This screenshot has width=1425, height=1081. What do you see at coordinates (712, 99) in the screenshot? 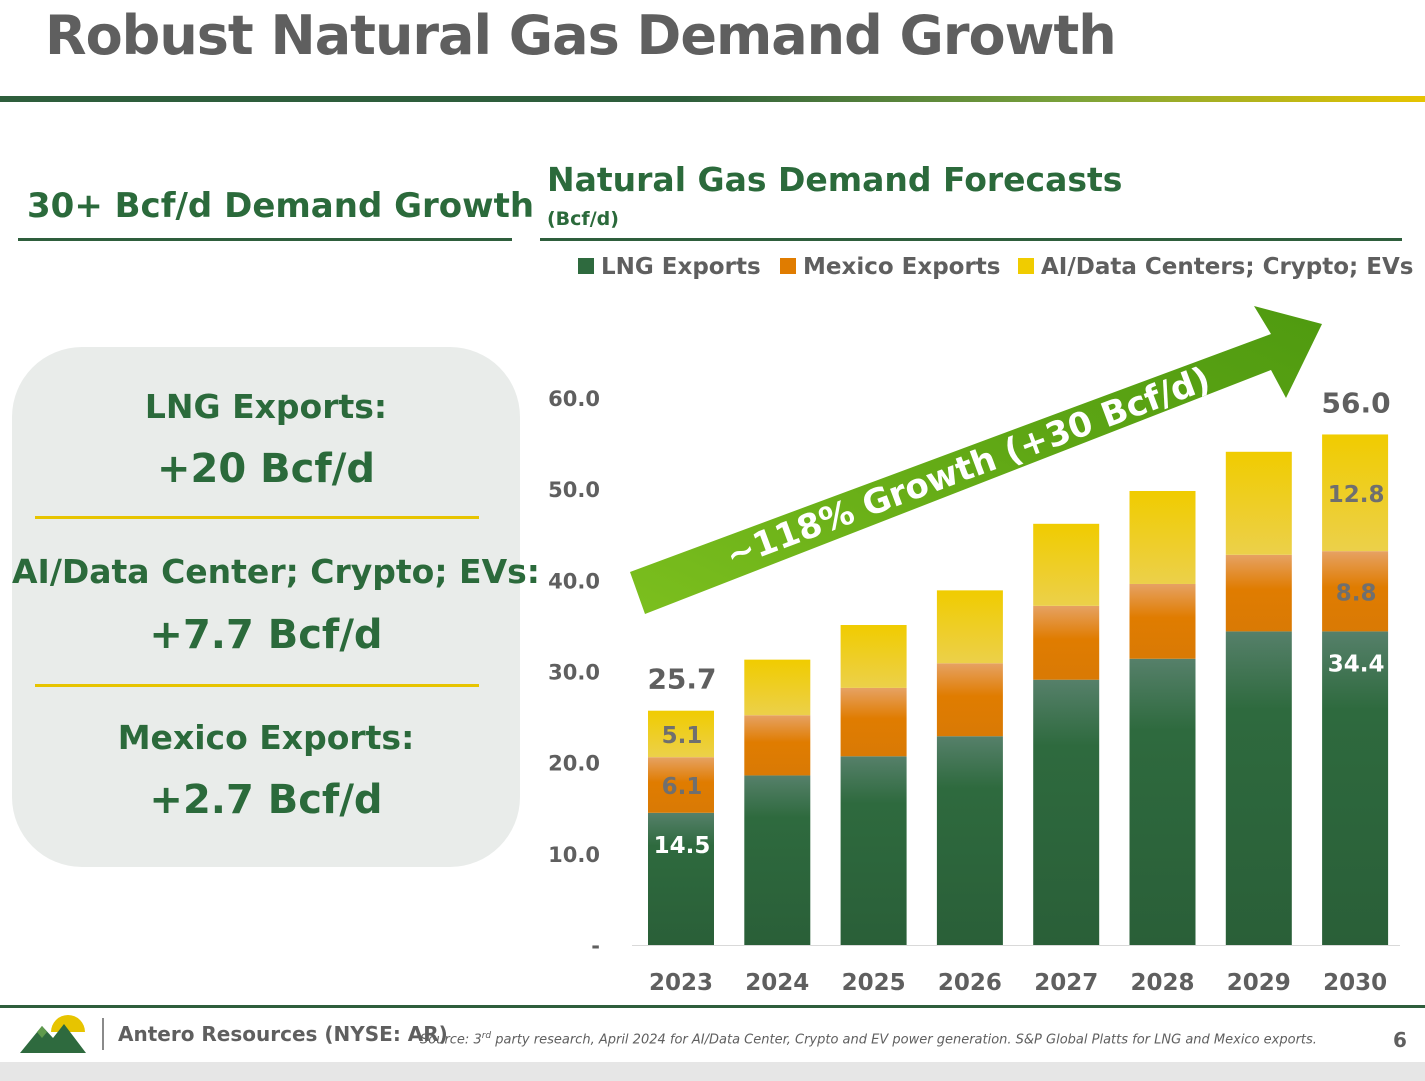
I see `title-gradient-rule` at bounding box center [712, 99].